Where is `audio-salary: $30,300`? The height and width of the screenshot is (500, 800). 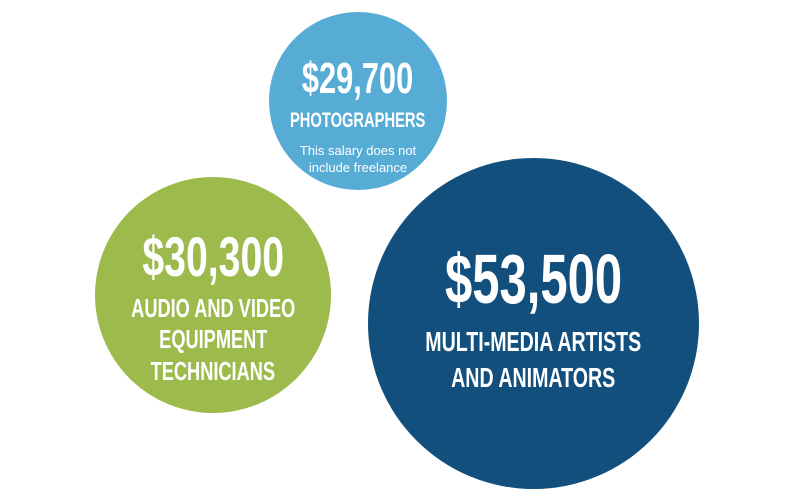 audio-salary: $30,300 is located at coordinates (213, 257).